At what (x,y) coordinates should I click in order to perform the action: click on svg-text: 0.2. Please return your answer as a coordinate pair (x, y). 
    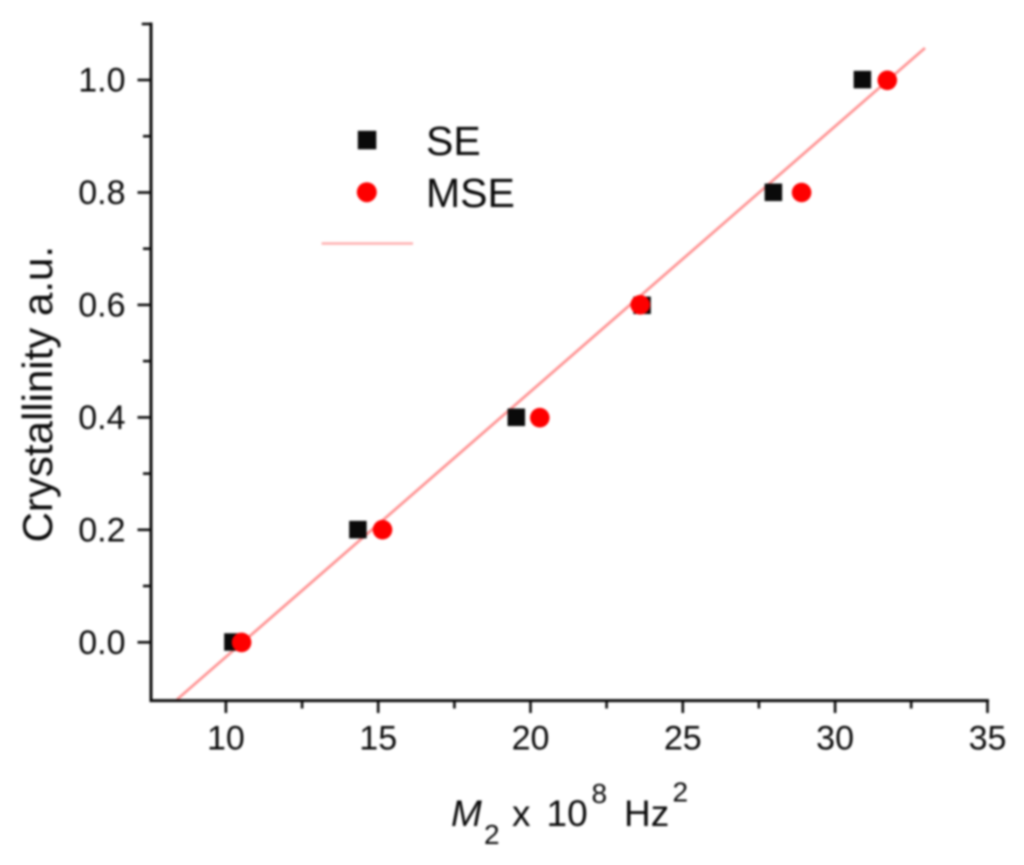
    Looking at the image, I should click on (101, 530).